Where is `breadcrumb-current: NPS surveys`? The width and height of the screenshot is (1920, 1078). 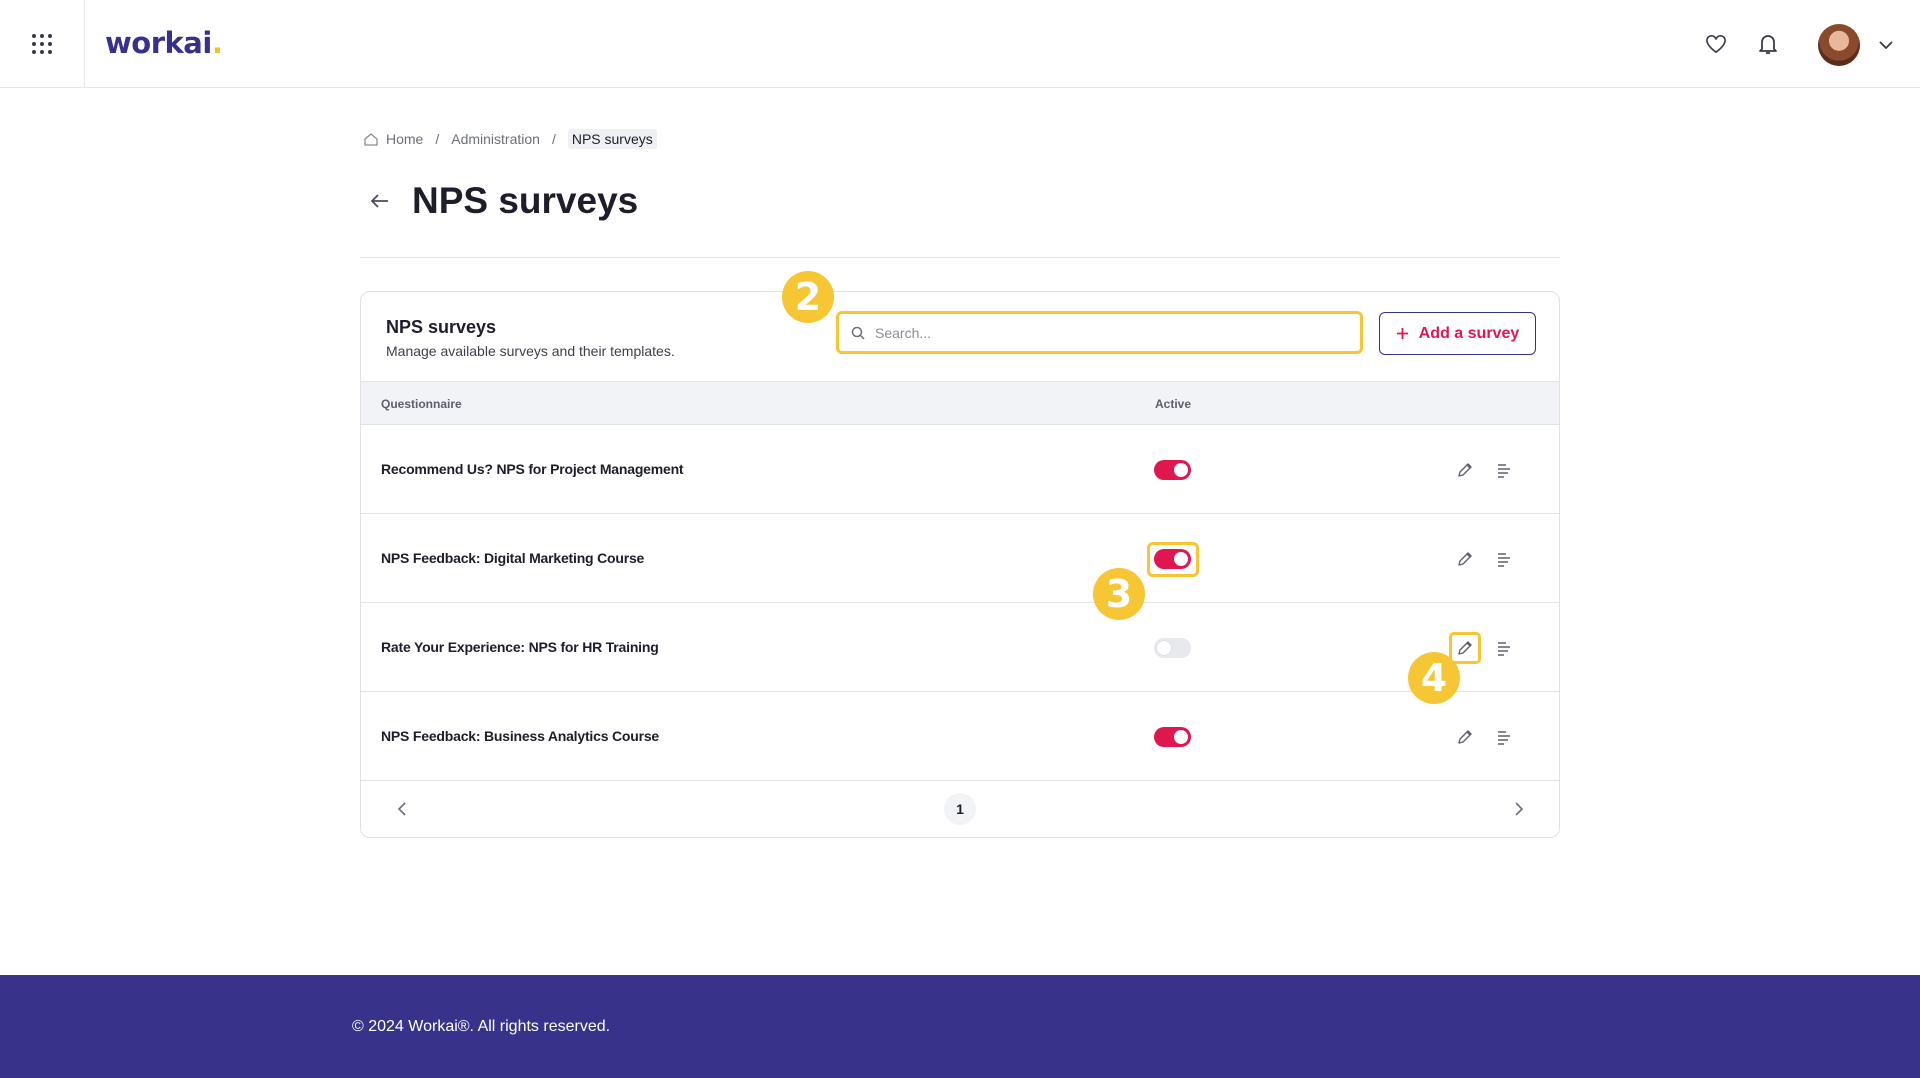 breadcrumb-current: NPS surveys is located at coordinates (612, 139).